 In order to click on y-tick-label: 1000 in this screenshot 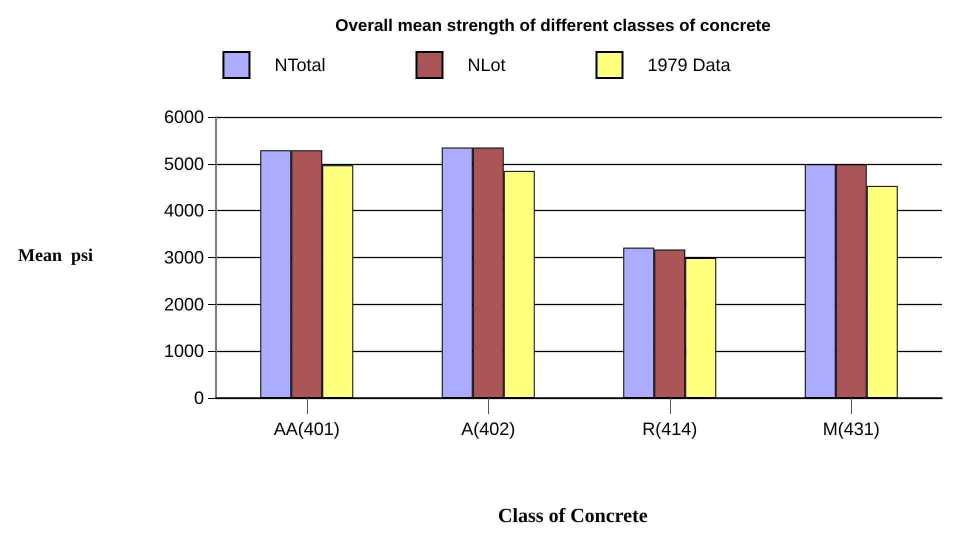, I will do `click(184, 351)`.